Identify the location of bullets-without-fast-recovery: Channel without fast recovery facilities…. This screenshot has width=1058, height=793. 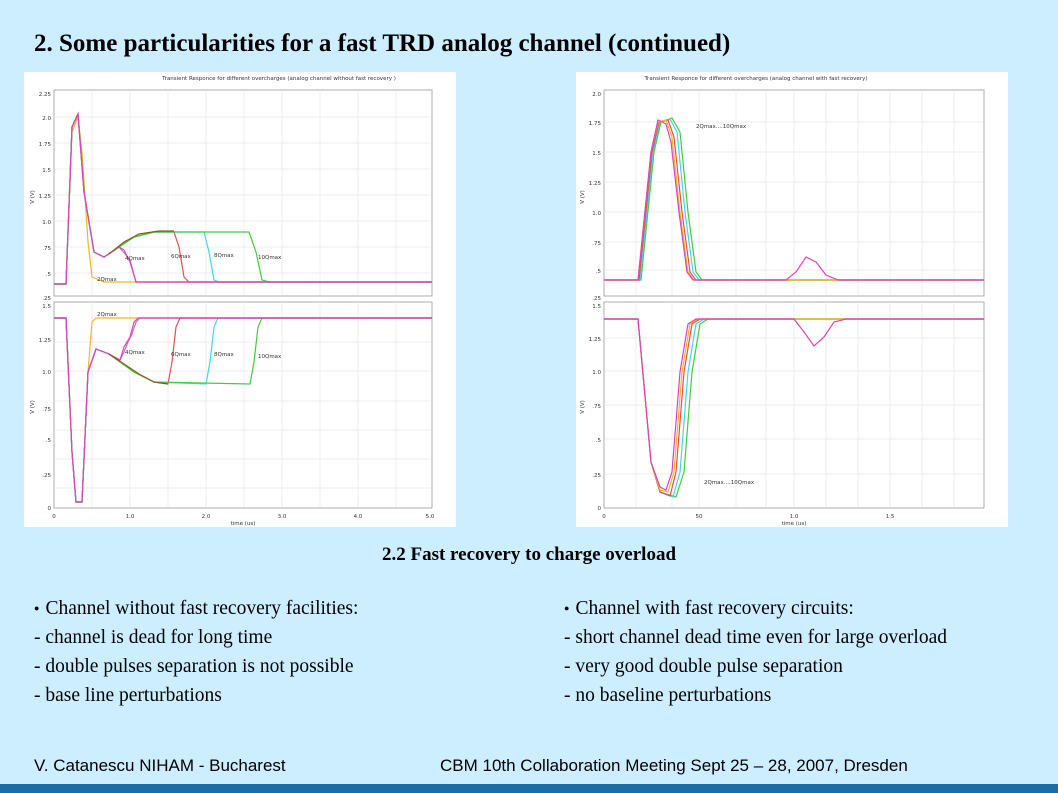
(284, 652).